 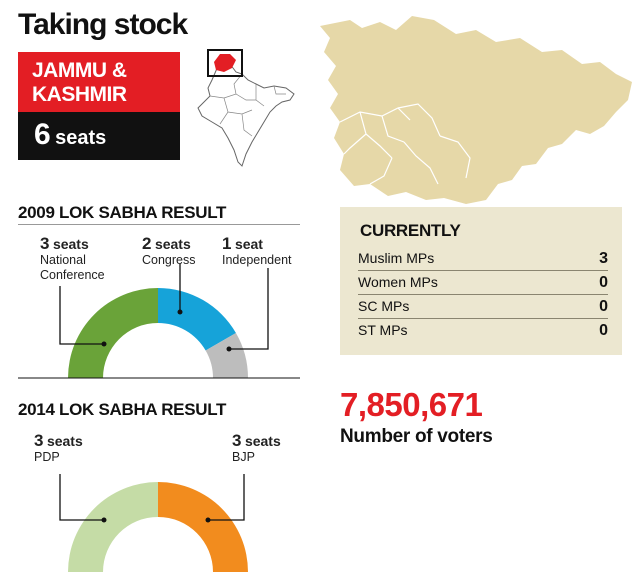 What do you see at coordinates (79, 94) in the screenshot?
I see `state-name-line2: KASHMIR` at bounding box center [79, 94].